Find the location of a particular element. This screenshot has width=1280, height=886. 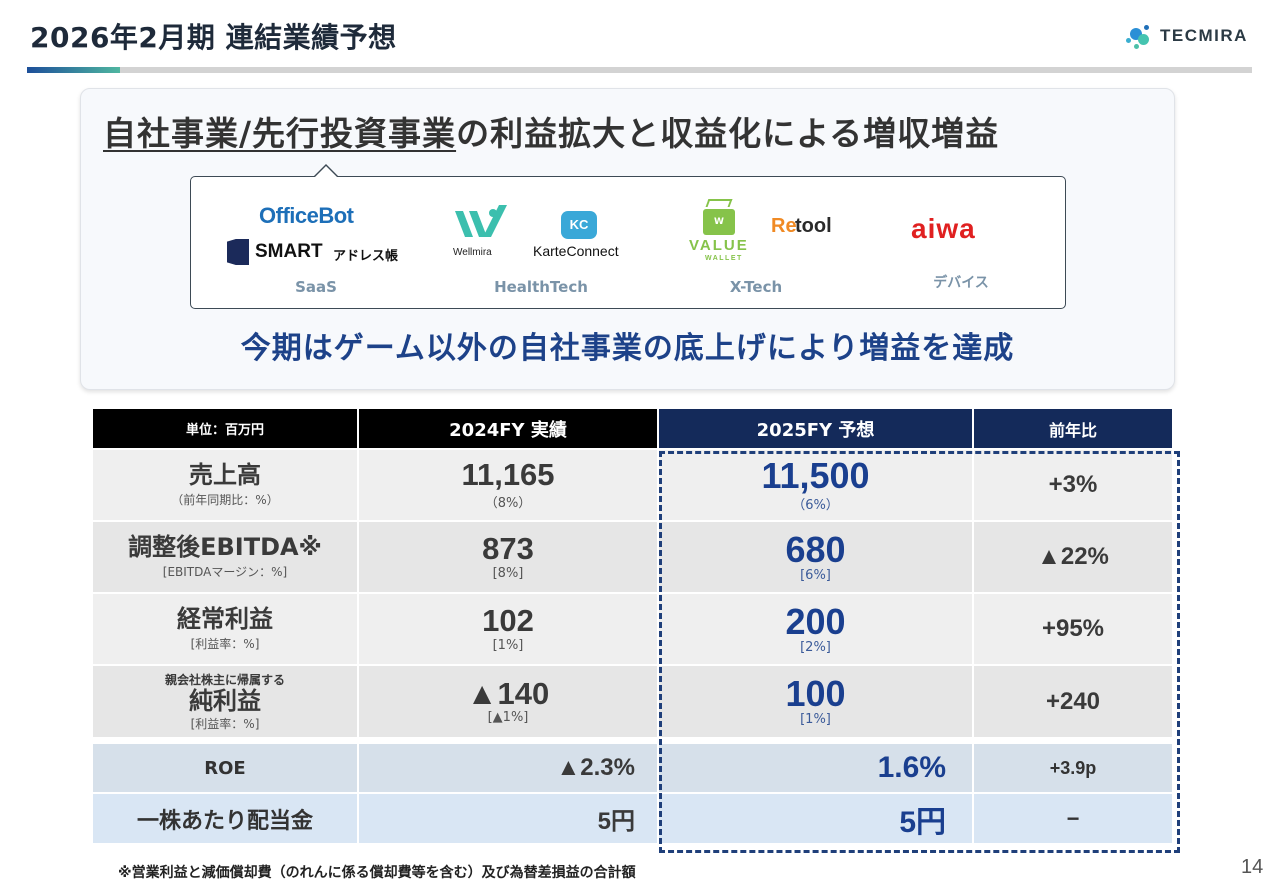

officebot-logo: OfficeBot is located at coordinates (306, 215).